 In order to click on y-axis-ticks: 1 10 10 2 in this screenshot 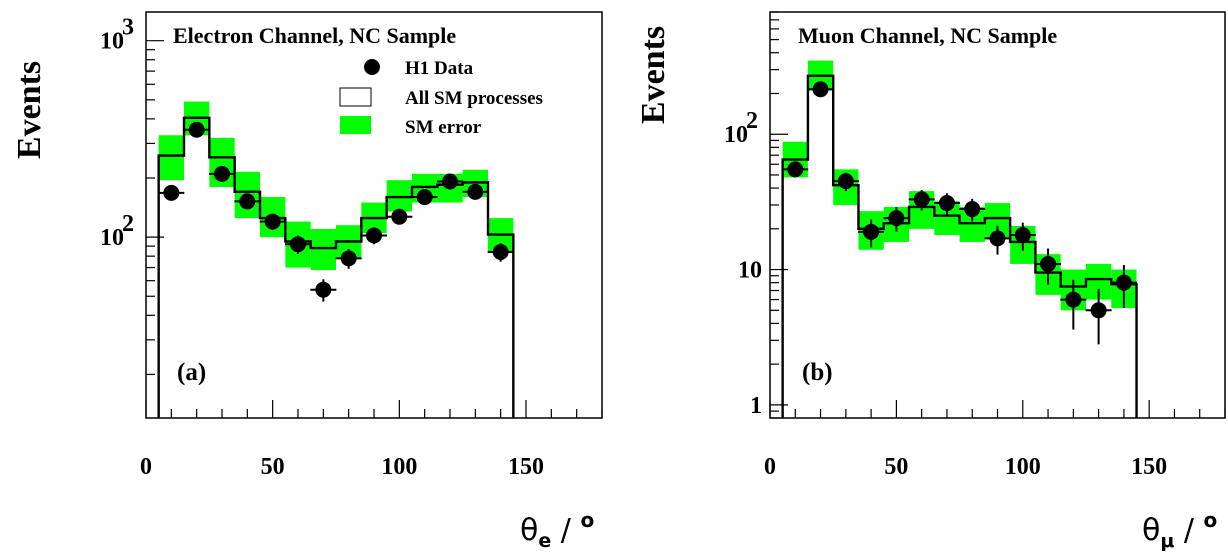, I will do `click(756, 215)`.